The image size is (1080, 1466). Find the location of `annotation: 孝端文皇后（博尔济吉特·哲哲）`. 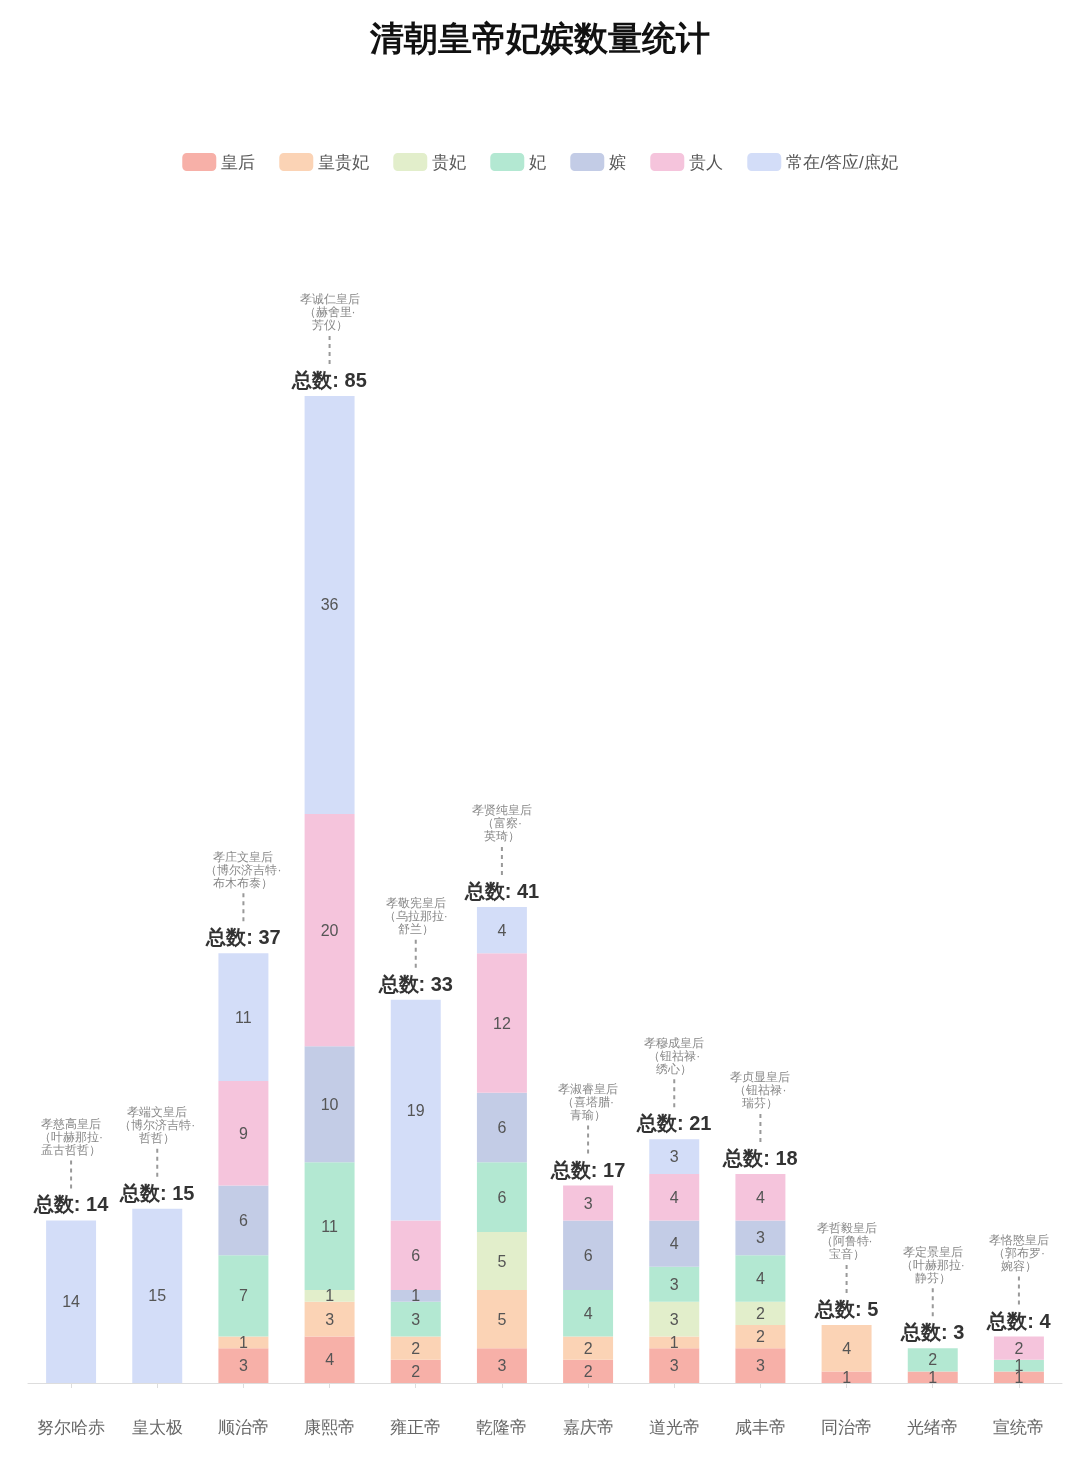

annotation: 孝端文皇后（博尔济吉特·哲哲） is located at coordinates (157, 1125).